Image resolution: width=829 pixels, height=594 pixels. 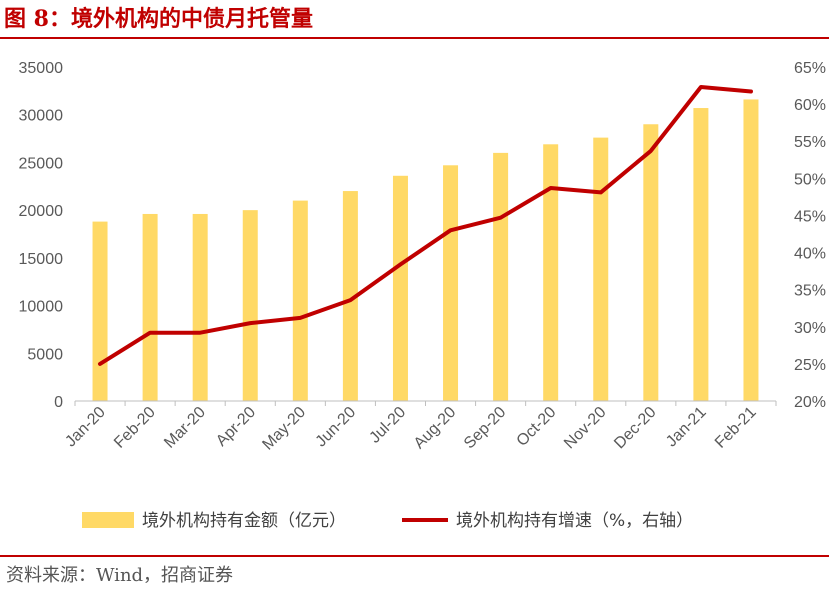 I want to click on legend-label-bar: 境外机构持有金额（亿元）, so click(x=244, y=521).